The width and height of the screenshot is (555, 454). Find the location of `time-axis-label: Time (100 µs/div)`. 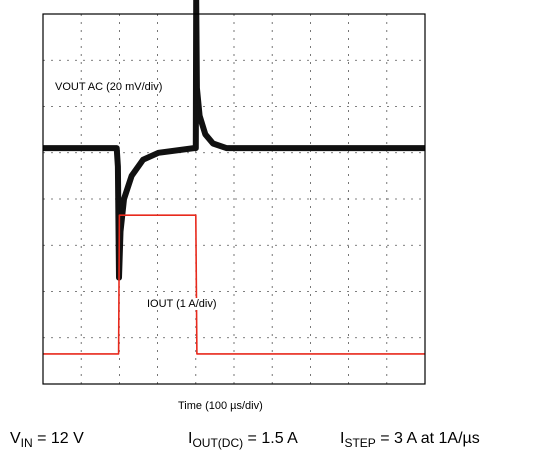

time-axis-label: Time (100 µs/div) is located at coordinates (220, 406).